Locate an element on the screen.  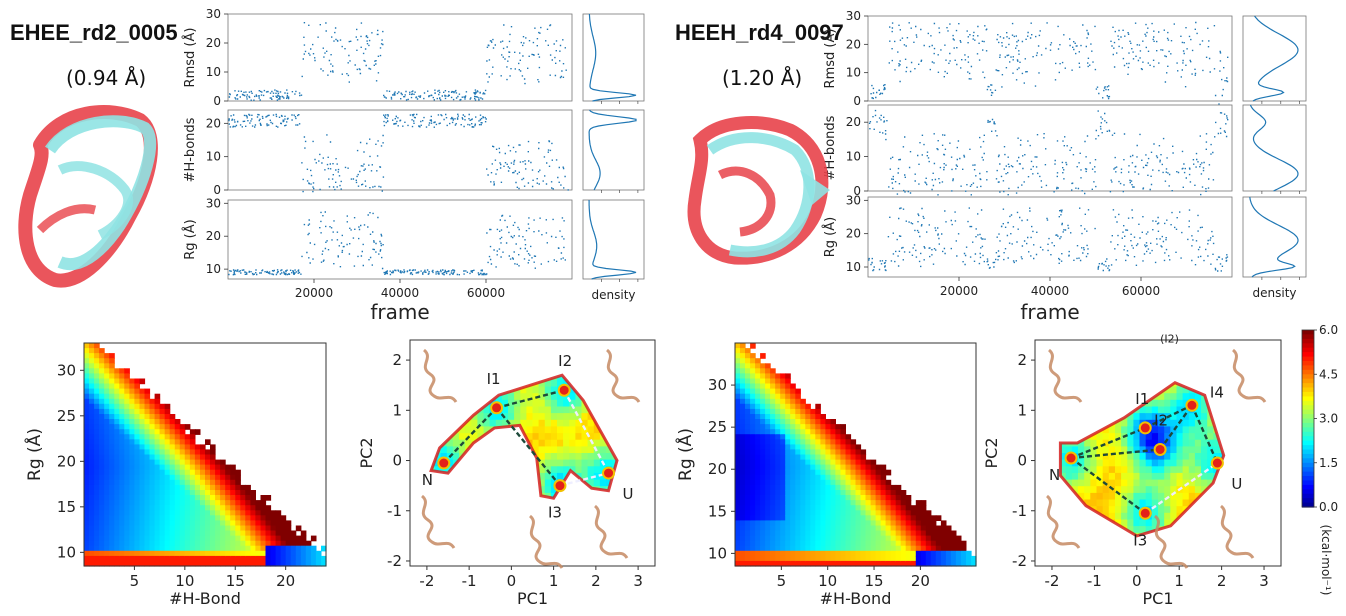
x-tick-label: -2 is located at coordinates (426, 581).